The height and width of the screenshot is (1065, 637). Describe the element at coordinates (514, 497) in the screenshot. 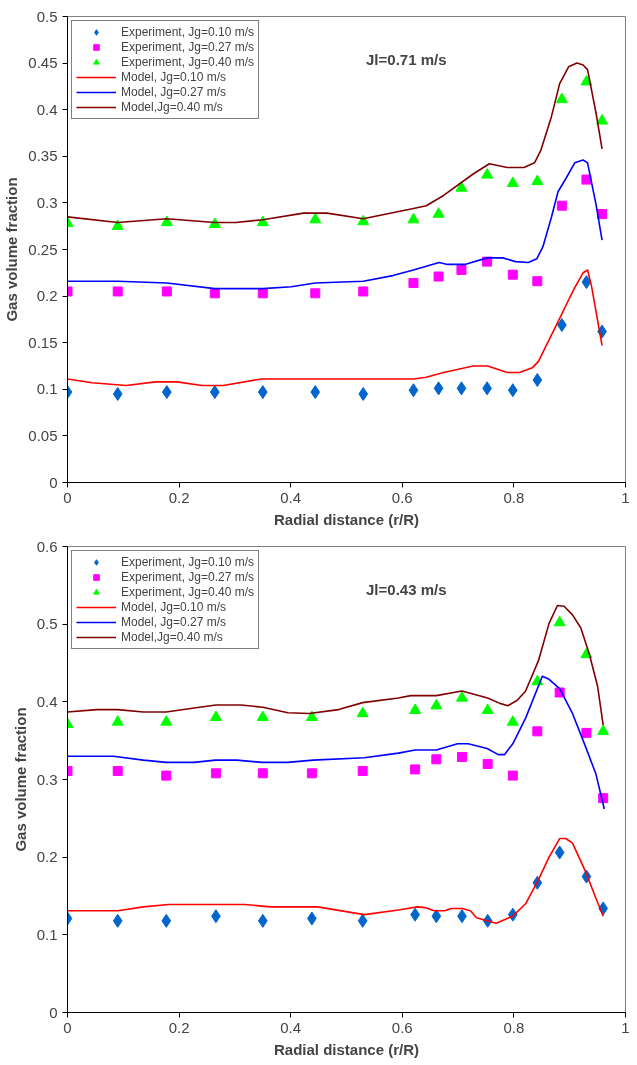

I see `x-tick-label: 0.8` at that location.